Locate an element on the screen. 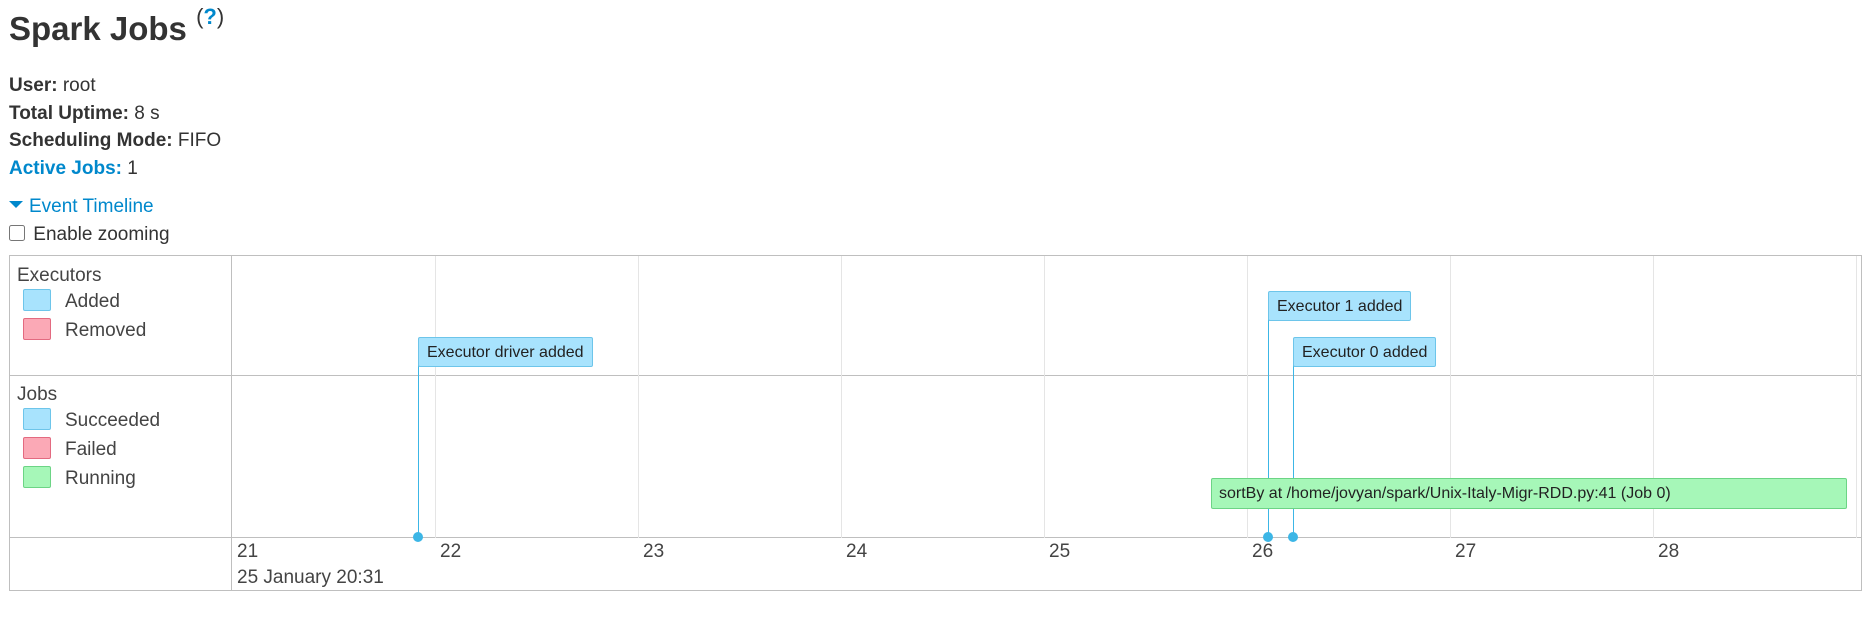 The height and width of the screenshot is (628, 1870). summary-scheduling-value: FIFO is located at coordinates (199, 140).